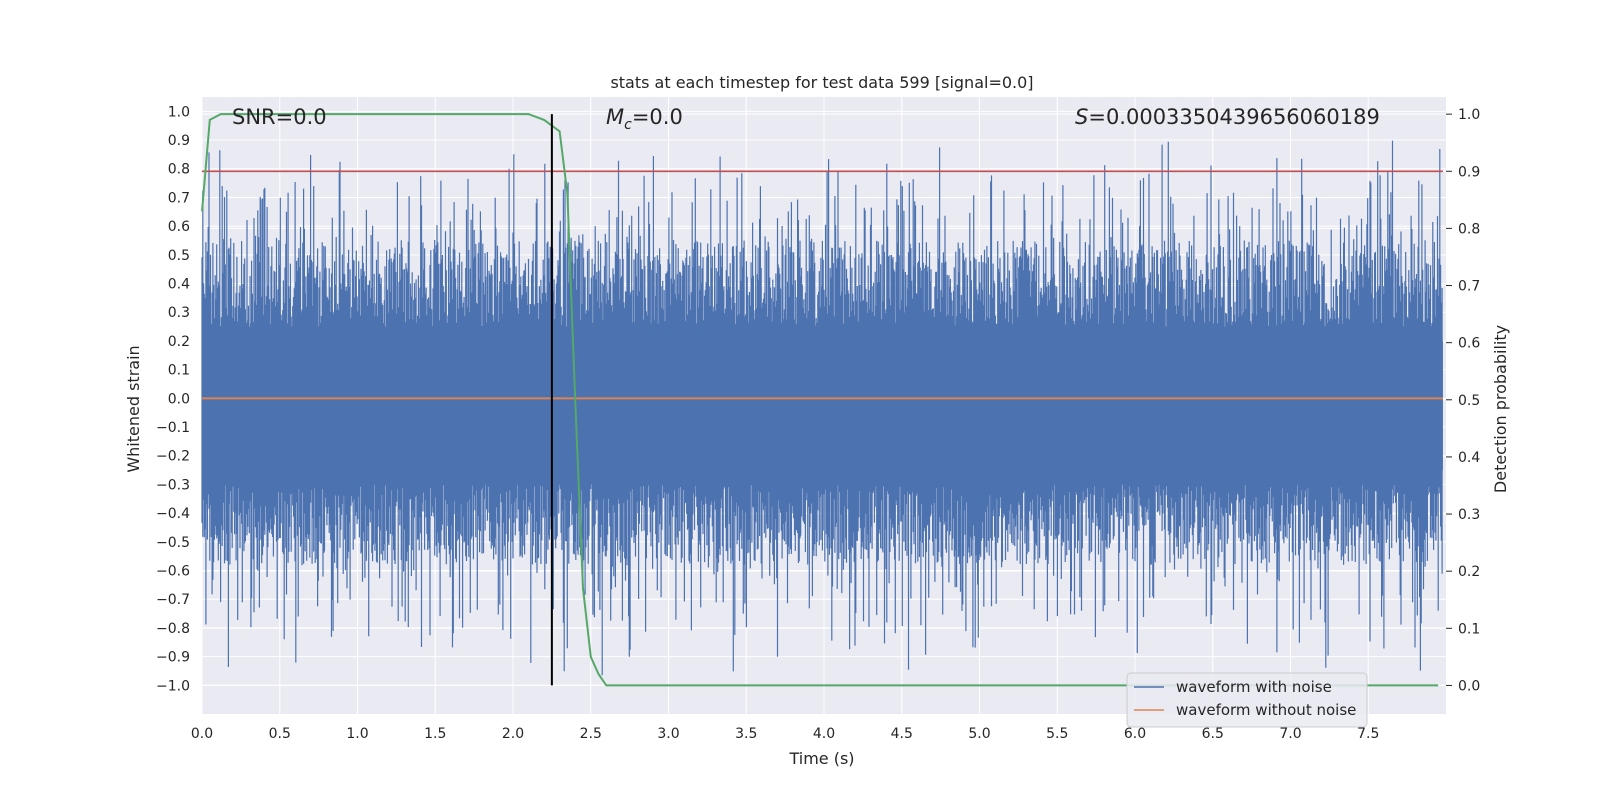 The width and height of the screenshot is (1600, 800). What do you see at coordinates (1500, 409) in the screenshot?
I see `y2-axis-label: Detection probability` at bounding box center [1500, 409].